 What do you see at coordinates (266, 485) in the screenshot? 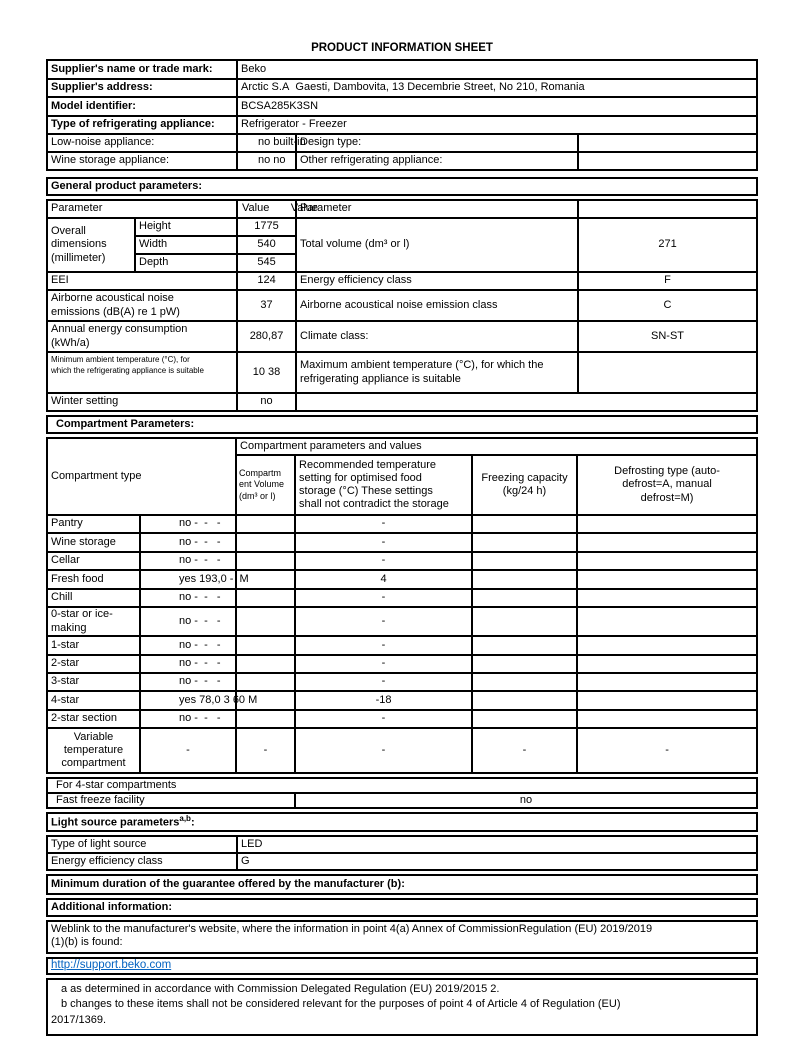
I see `volume-header: Compartm ent Volume (dm³ or l)` at bounding box center [266, 485].